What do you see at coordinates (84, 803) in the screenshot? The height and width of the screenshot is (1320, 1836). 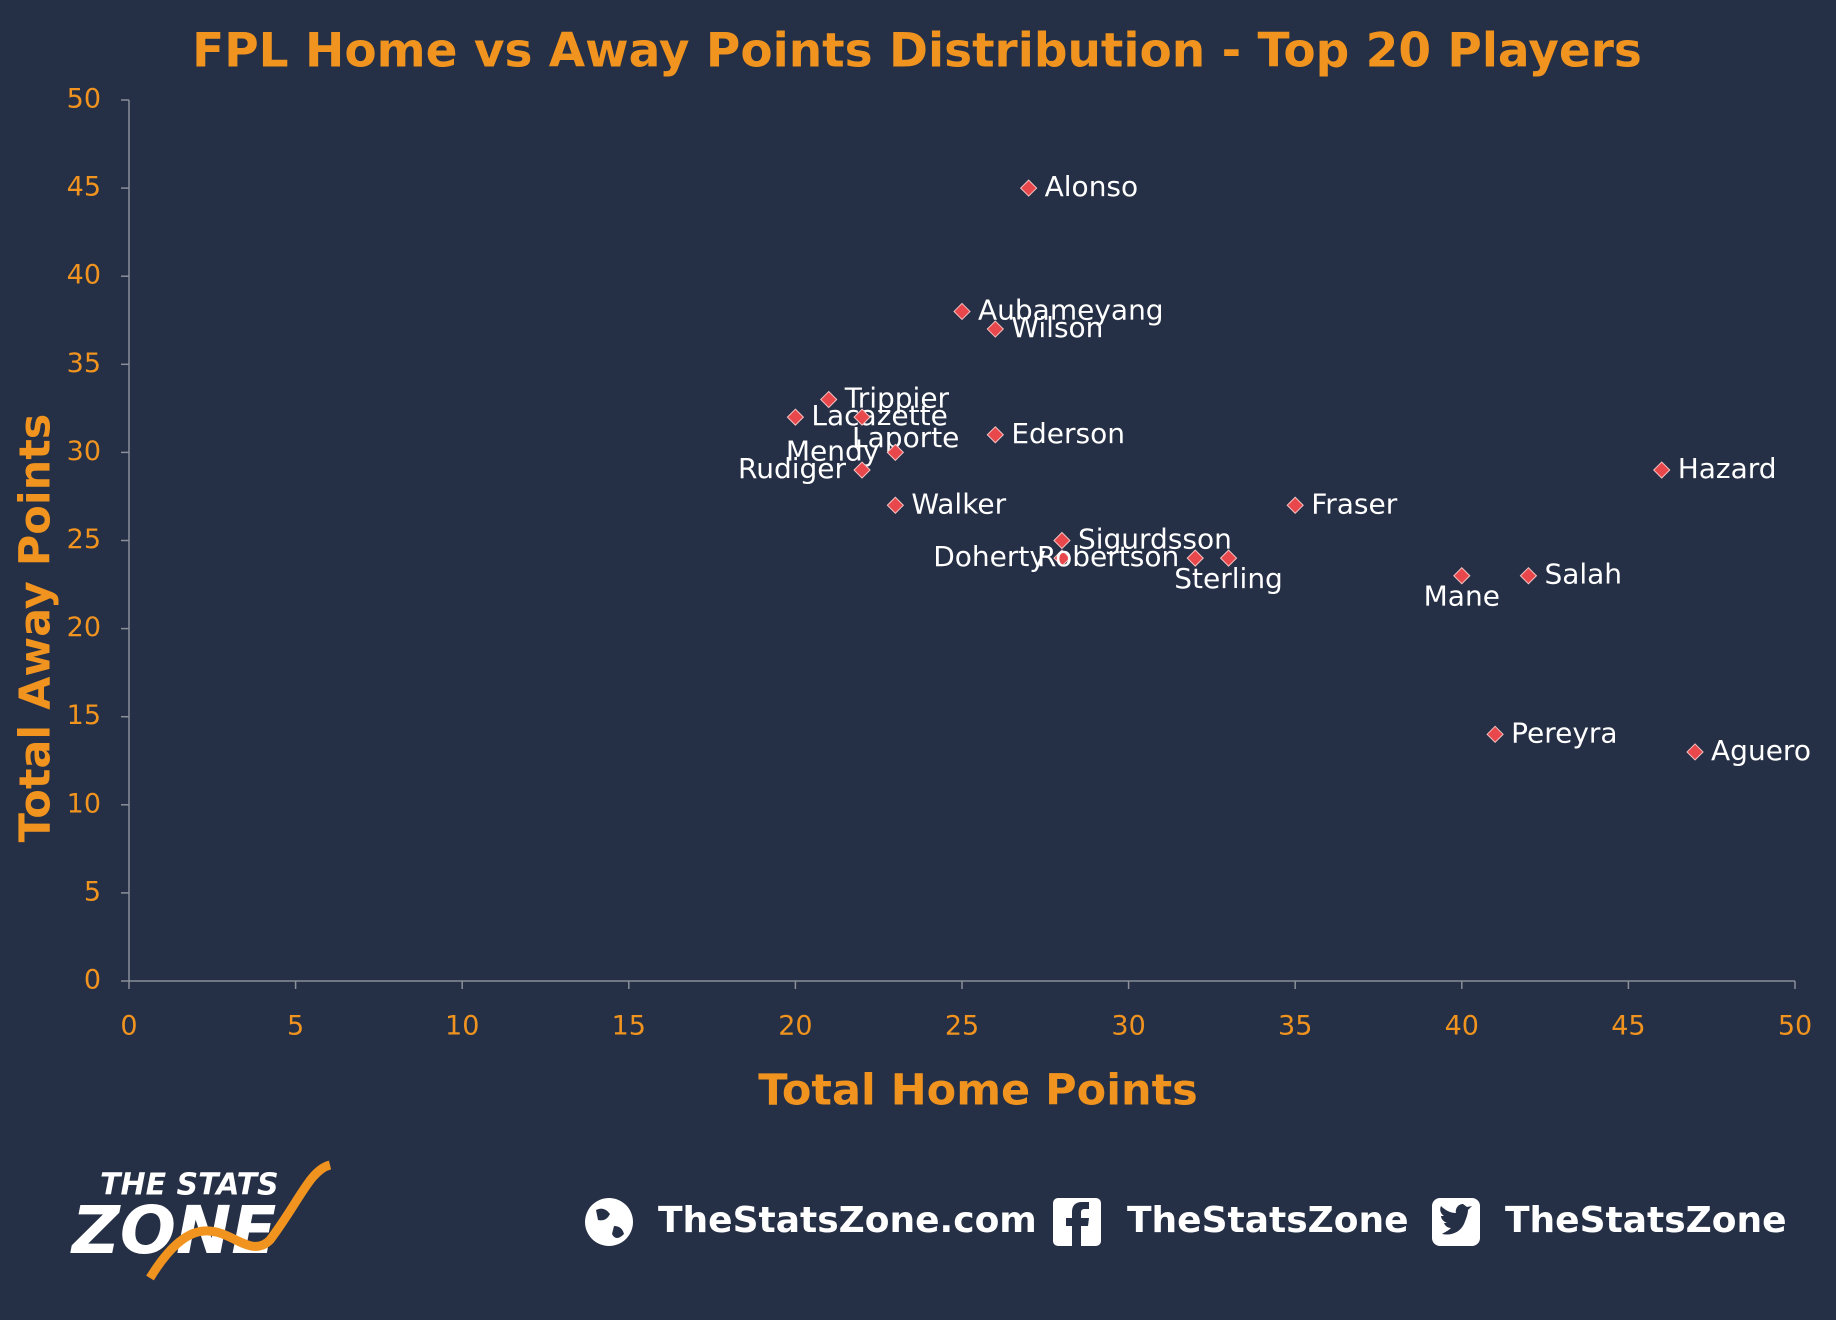 I see `y-tick-label: 10` at bounding box center [84, 803].